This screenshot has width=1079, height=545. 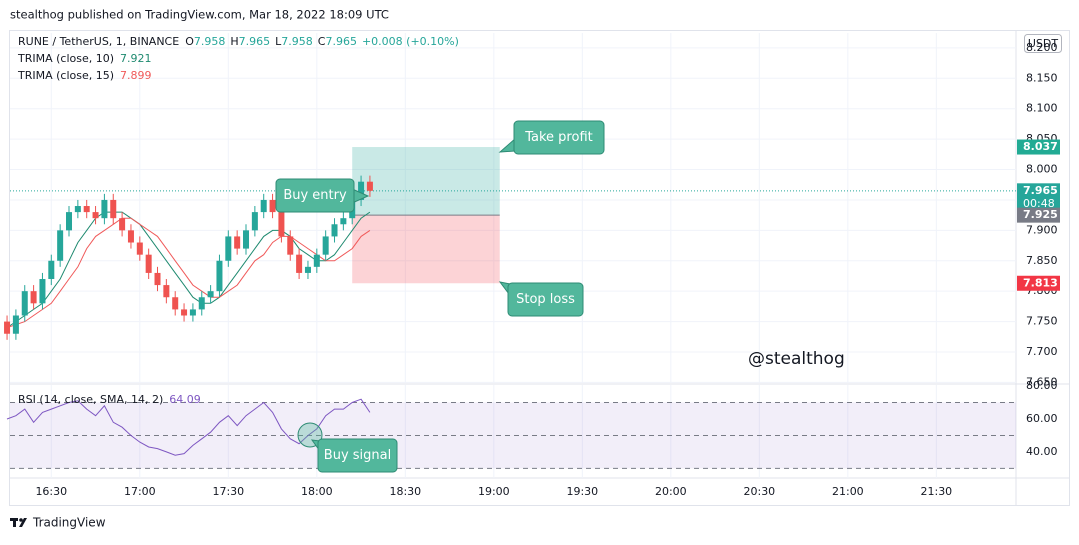 What do you see at coordinates (317, 491) in the screenshot?
I see `x-tick-label: 18:00` at bounding box center [317, 491].